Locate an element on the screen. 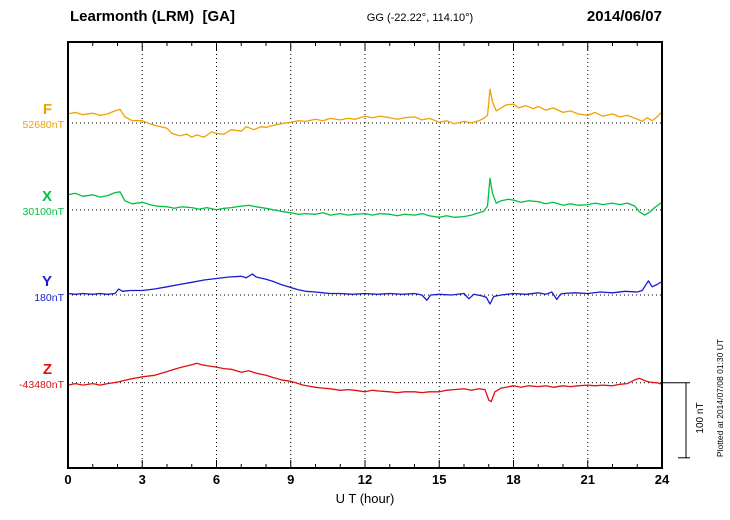  x-tick-label: 15 is located at coordinates (439, 479).